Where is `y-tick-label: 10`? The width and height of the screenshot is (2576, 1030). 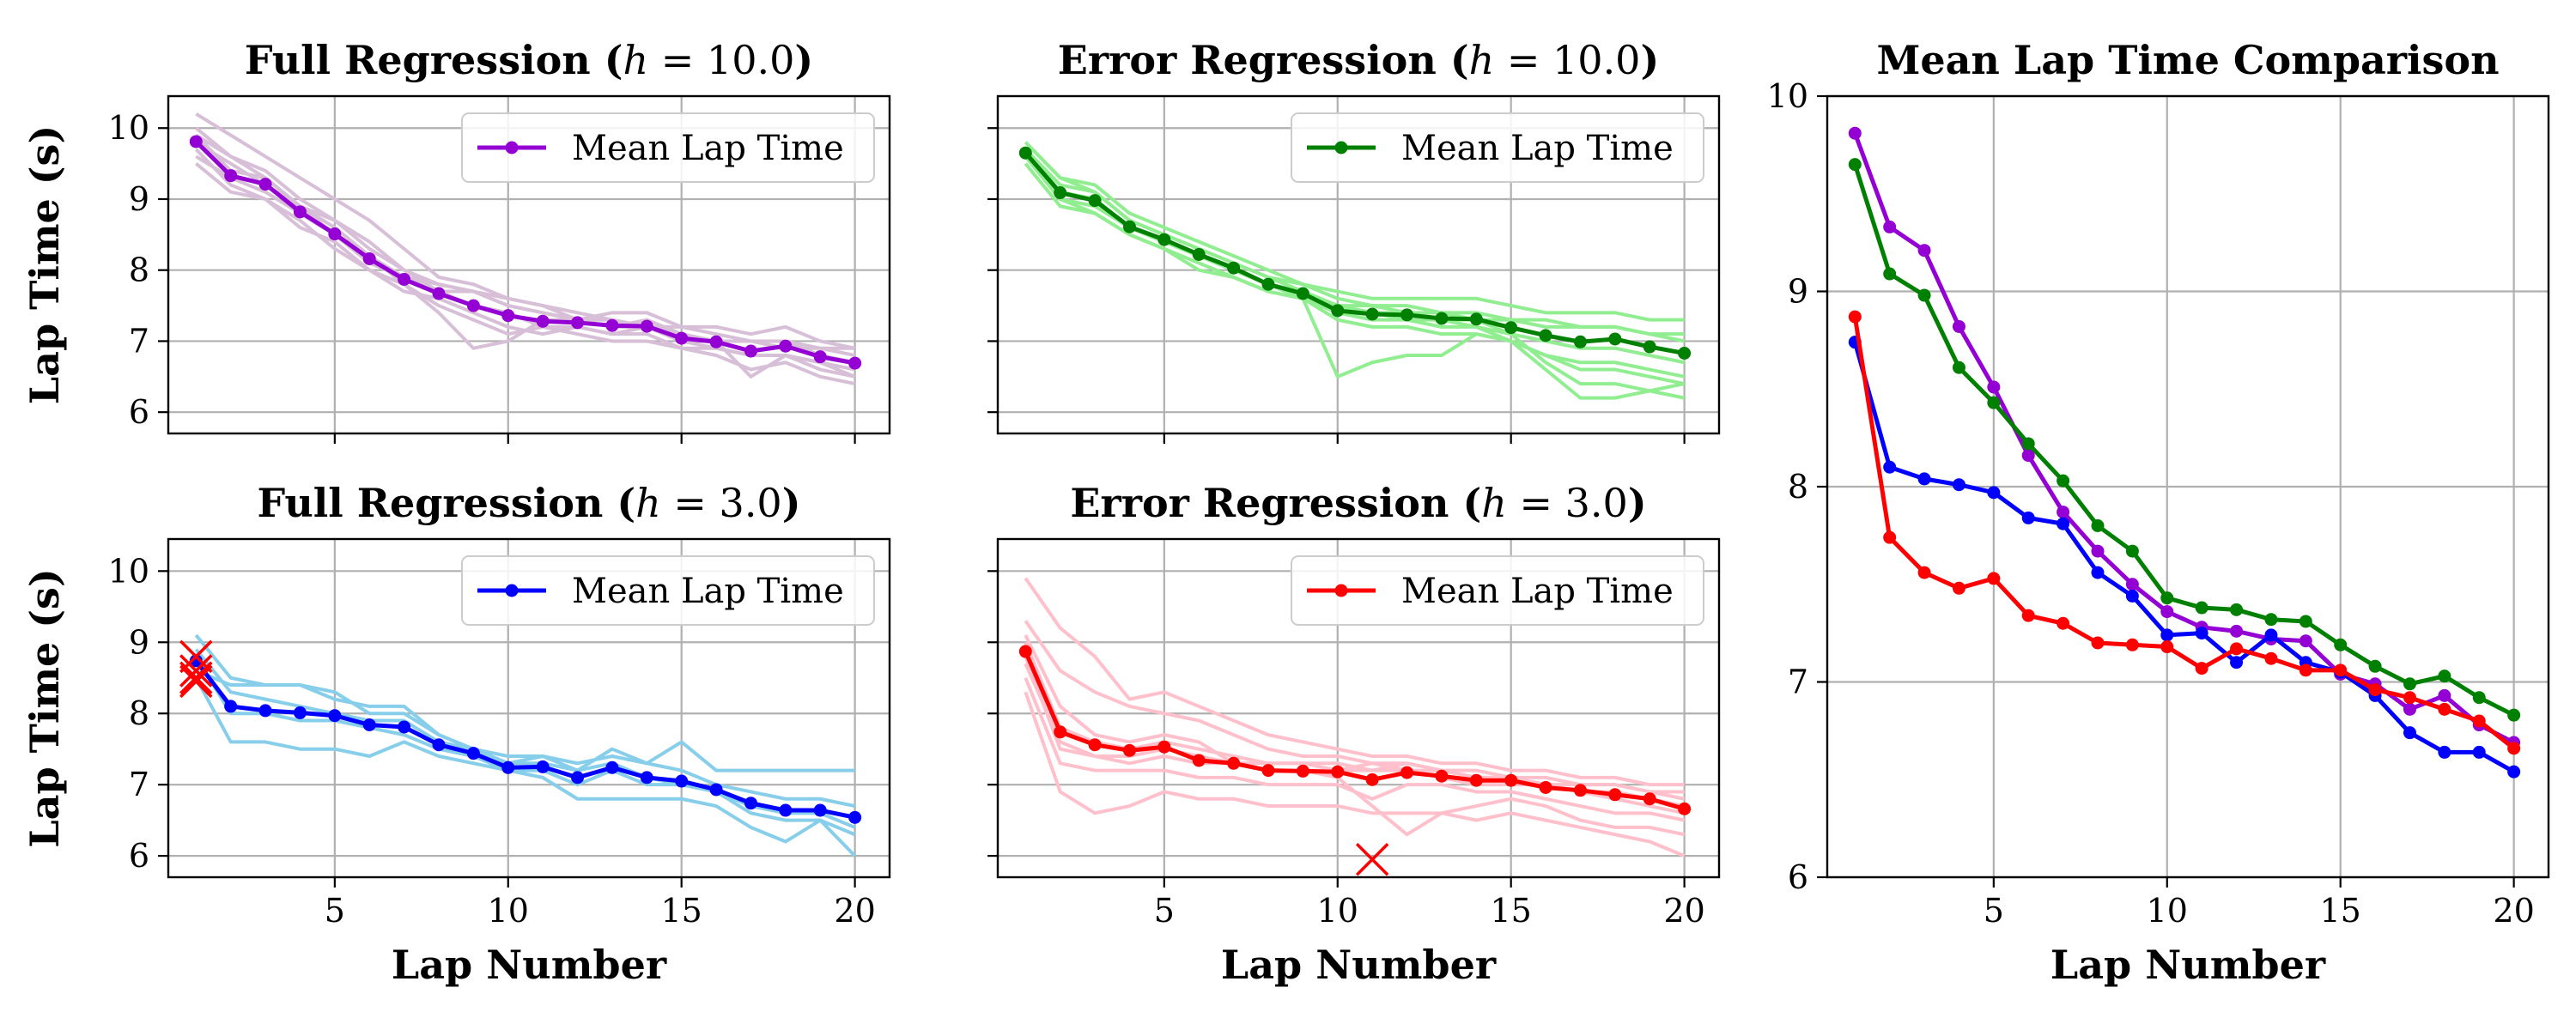 y-tick-label: 10 is located at coordinates (128, 128).